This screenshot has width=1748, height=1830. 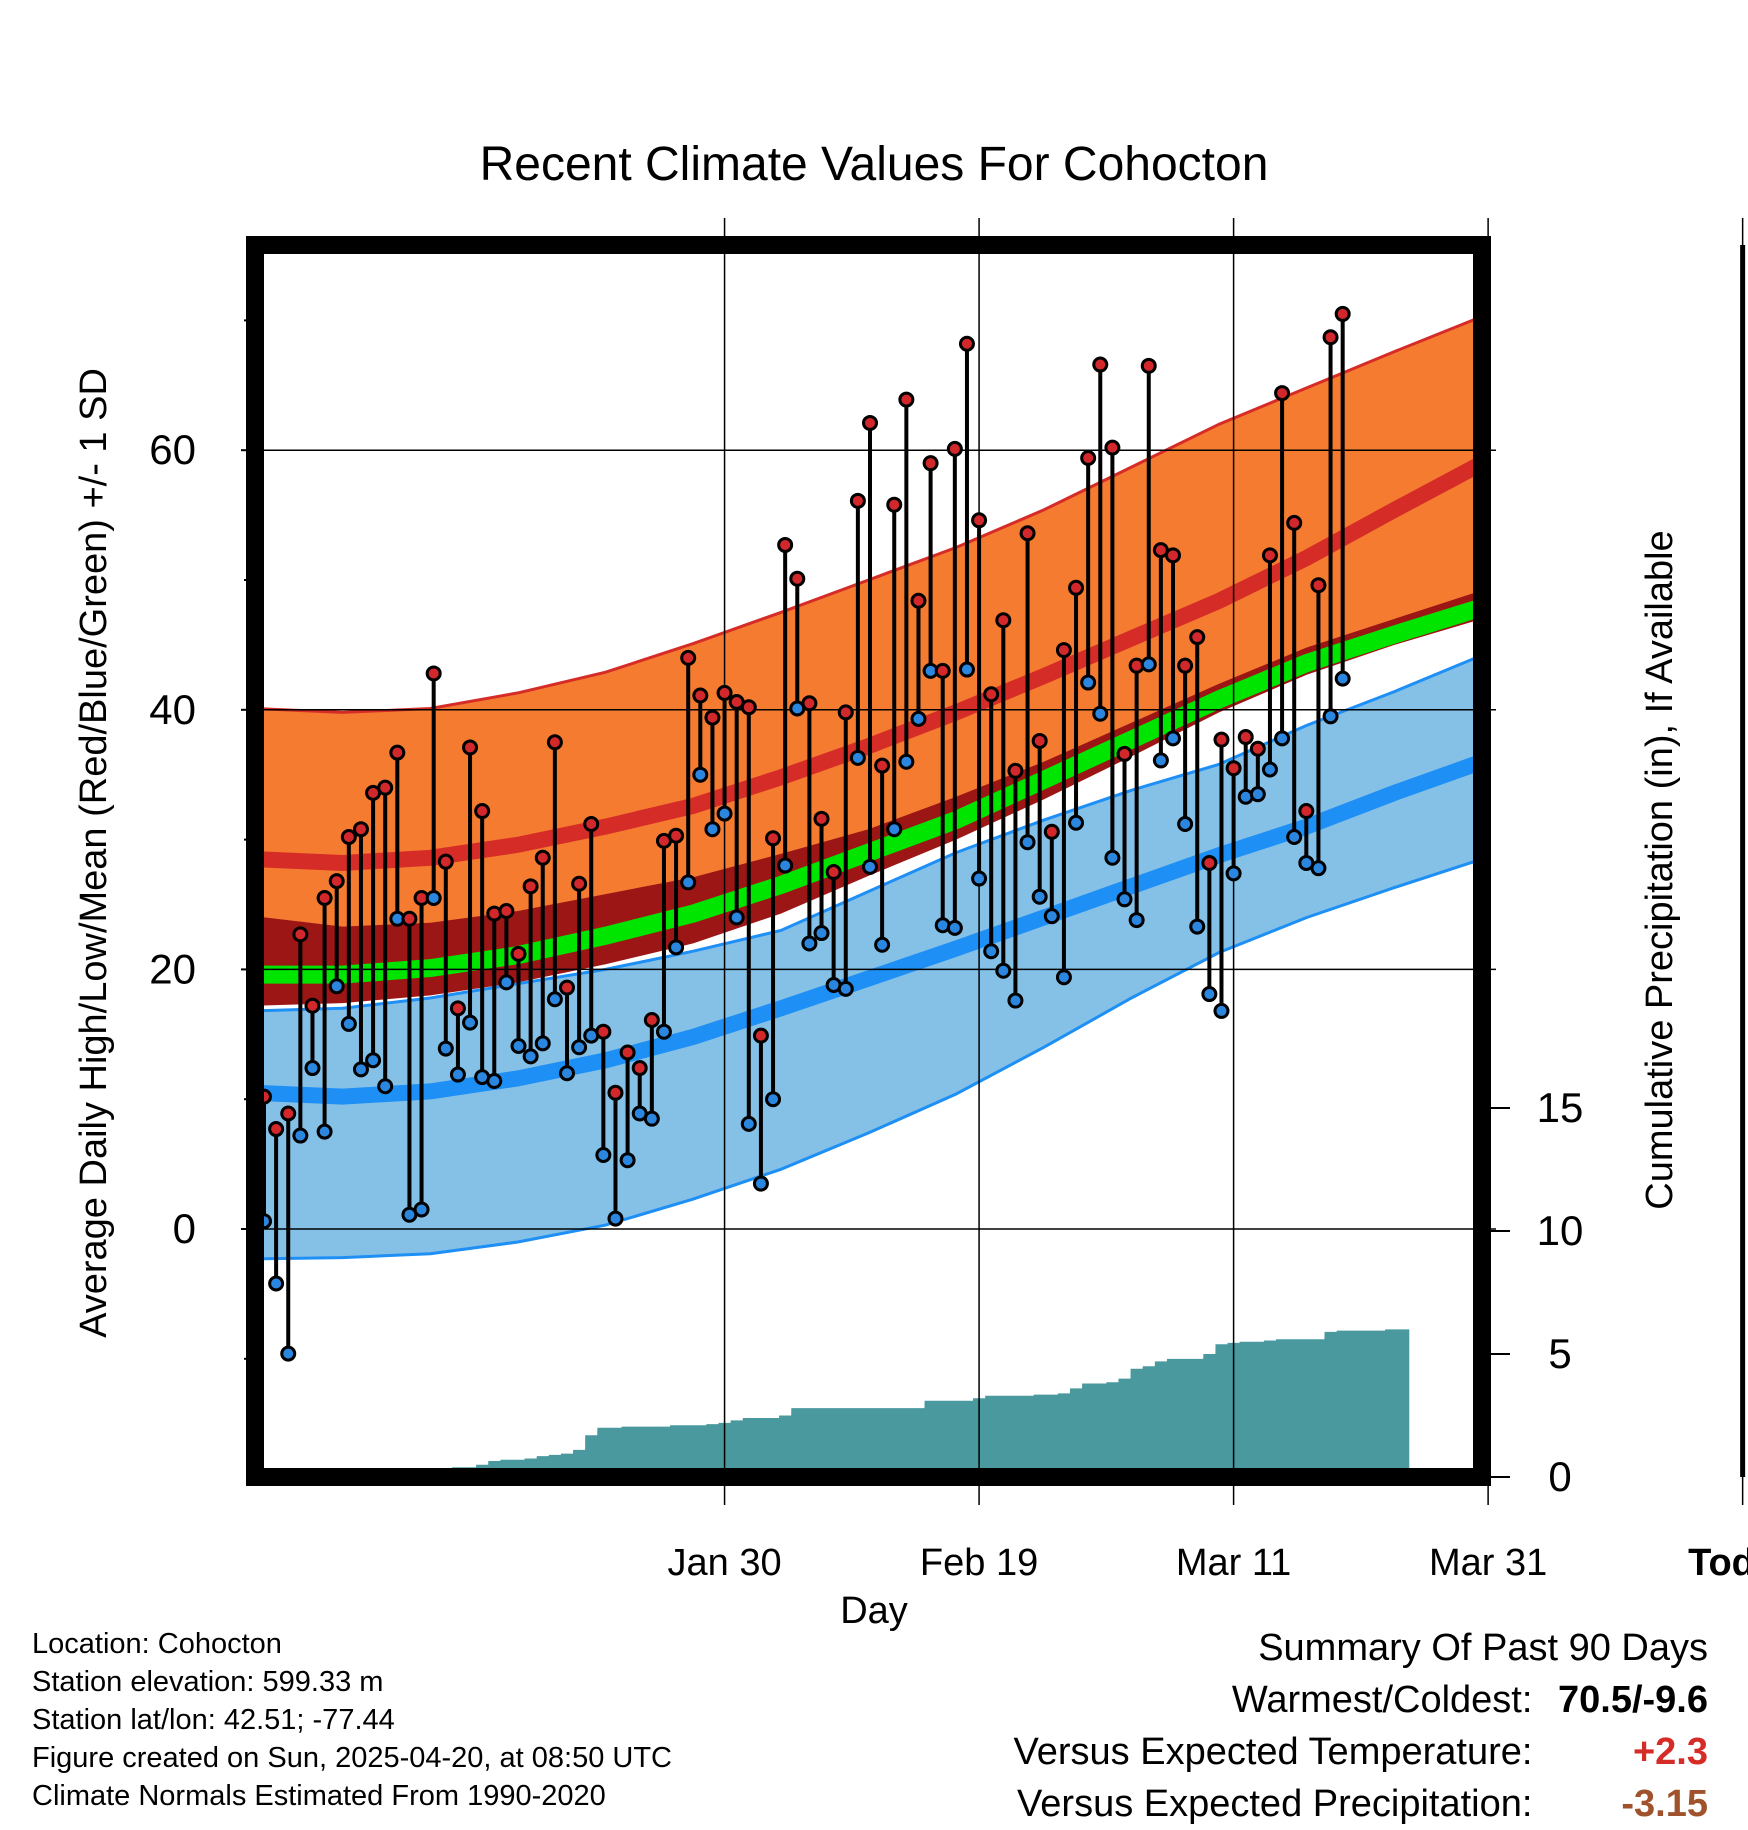 I want to click on y-tick-label-right: 10, so click(x=1560, y=1230).